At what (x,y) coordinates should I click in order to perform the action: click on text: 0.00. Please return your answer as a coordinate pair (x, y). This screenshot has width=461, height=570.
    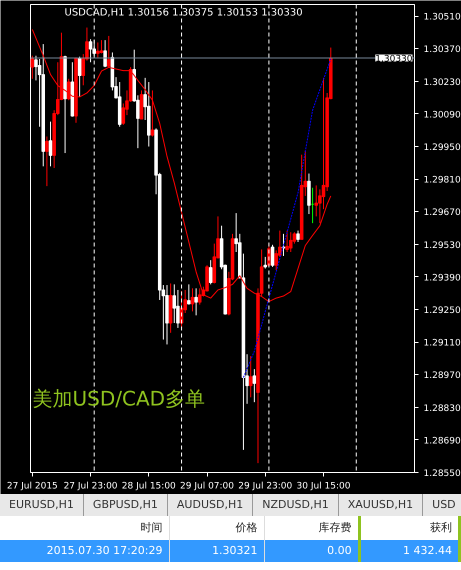
    Looking at the image, I should click on (312, 551).